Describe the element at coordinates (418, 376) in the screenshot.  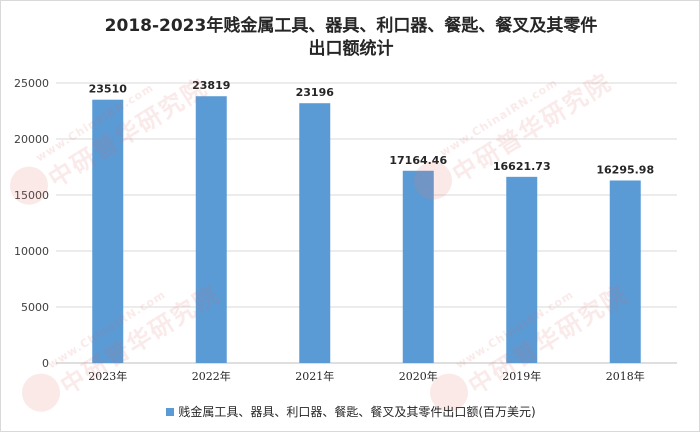
I see `x-tick-label: 2020年` at that location.